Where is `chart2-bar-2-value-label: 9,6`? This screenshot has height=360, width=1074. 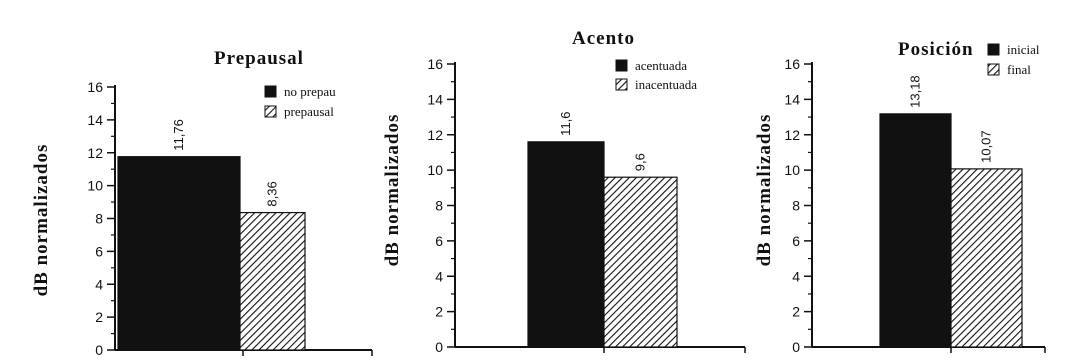 chart2-bar-2-value-label: 9,6 is located at coordinates (640, 162).